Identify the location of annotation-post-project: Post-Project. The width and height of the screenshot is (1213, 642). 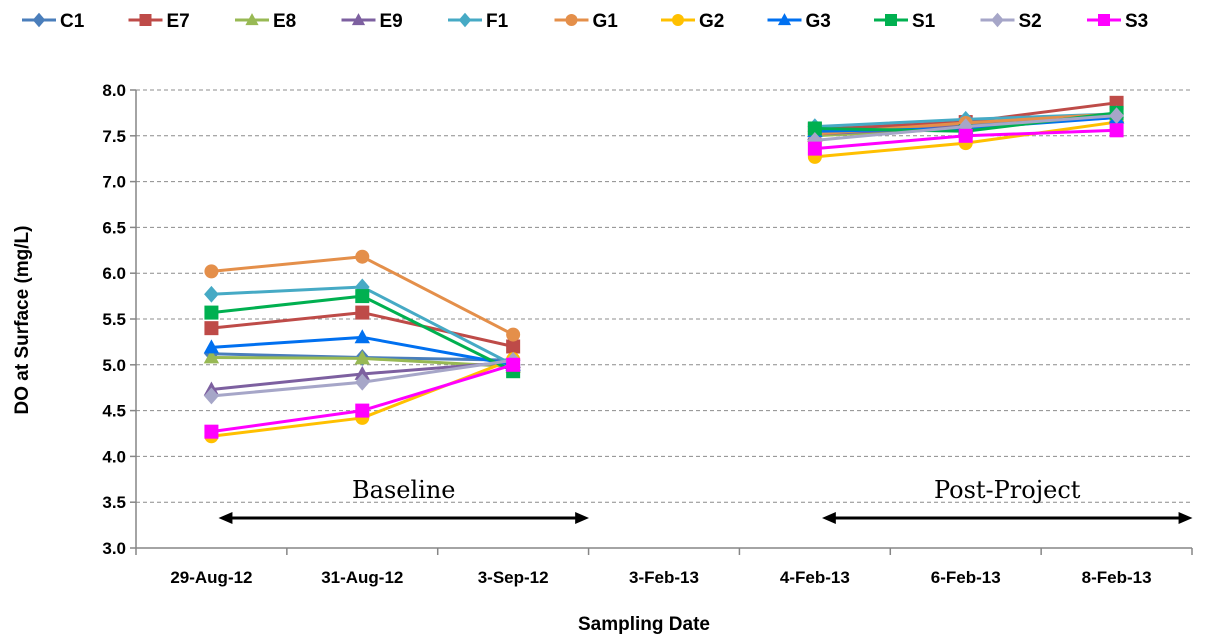
(1007, 500).